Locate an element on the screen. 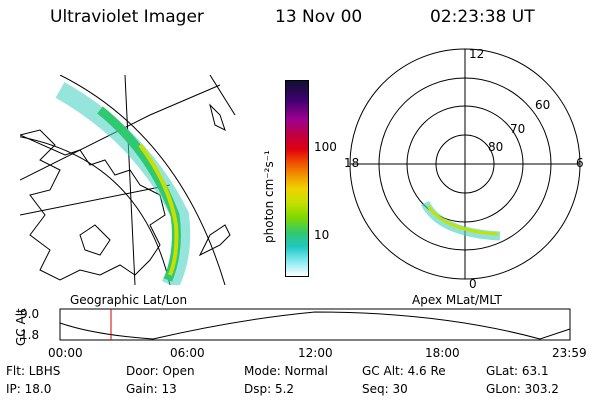 The width and height of the screenshot is (600, 400). mlt-label-0: 0 is located at coordinates (473, 284).